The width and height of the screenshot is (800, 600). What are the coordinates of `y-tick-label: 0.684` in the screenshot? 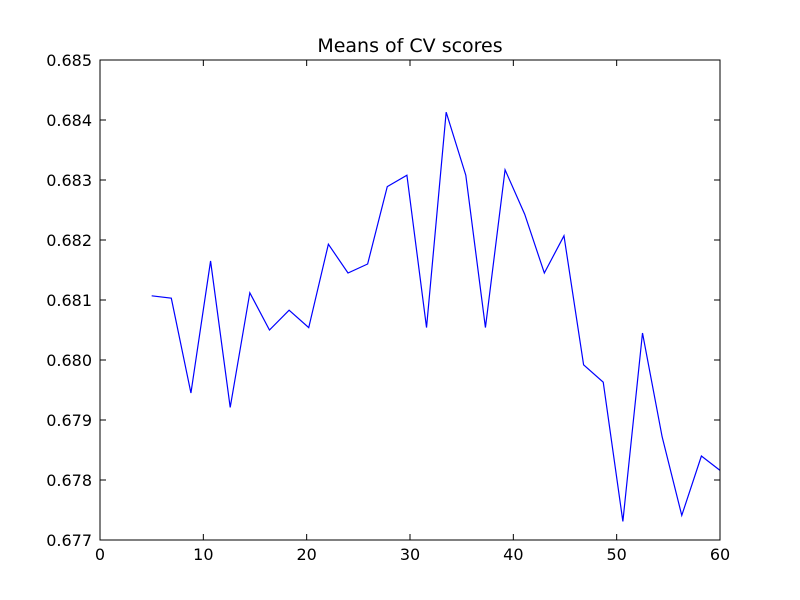 It's located at (69, 120).